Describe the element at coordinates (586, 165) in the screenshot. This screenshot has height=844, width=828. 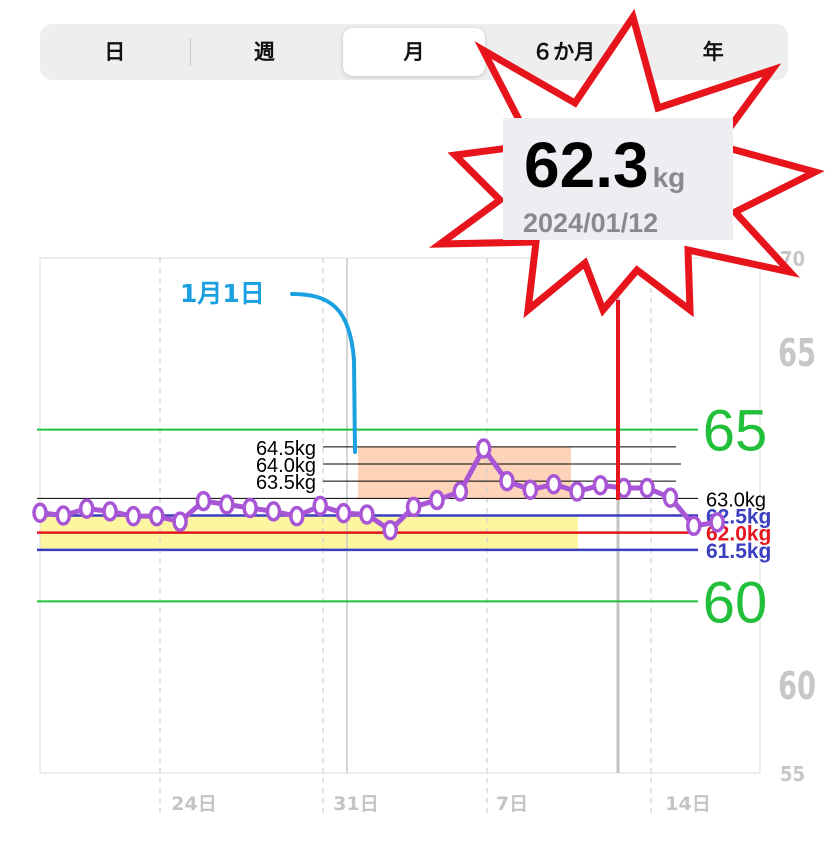
I see `callout-weight-value: 62.3` at that location.